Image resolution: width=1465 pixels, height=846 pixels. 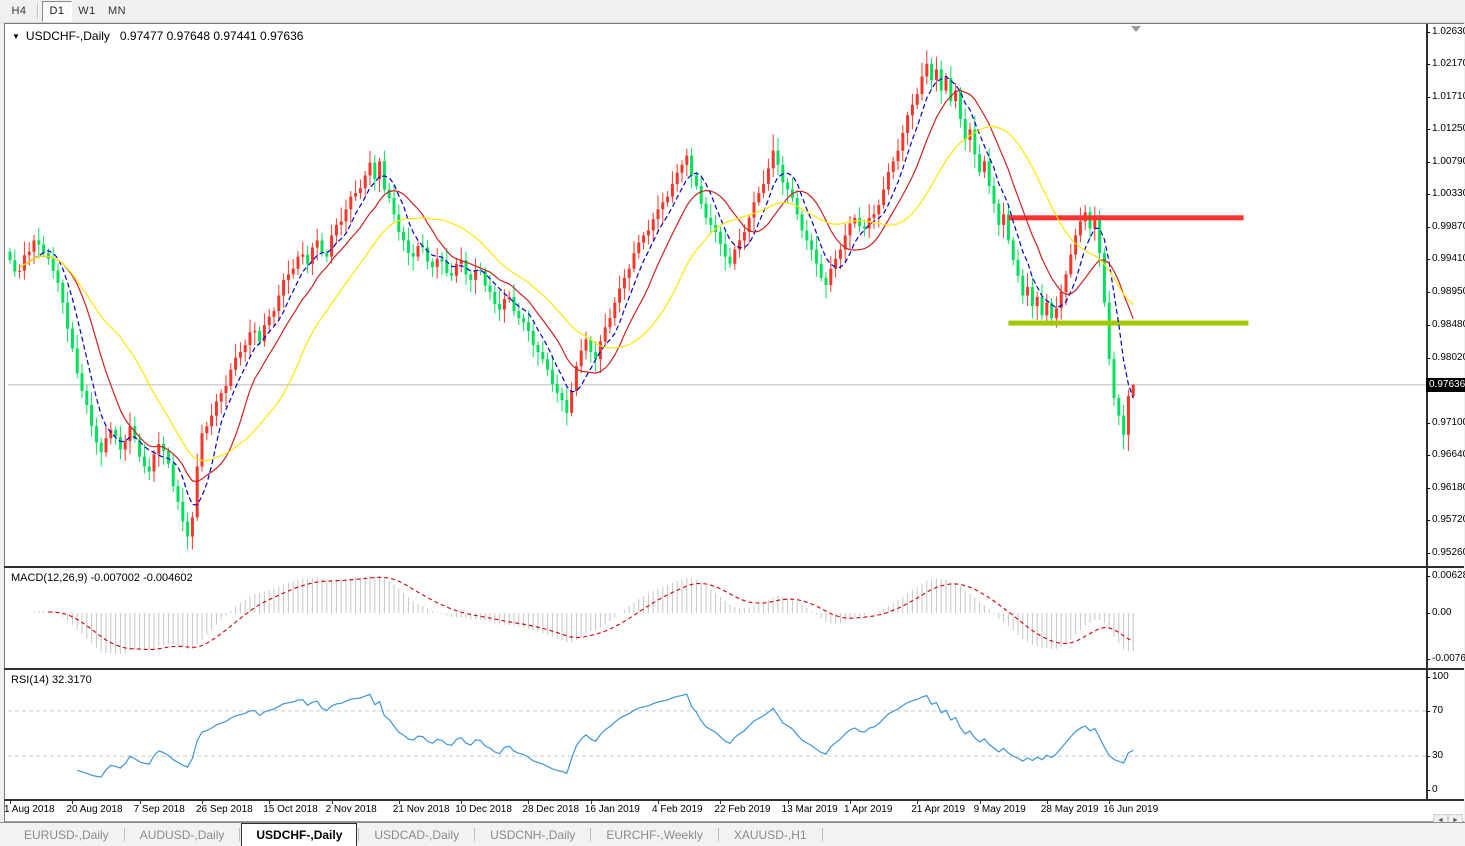 I want to click on date-axis-label: 16 Jan 2019, so click(x=612, y=809).